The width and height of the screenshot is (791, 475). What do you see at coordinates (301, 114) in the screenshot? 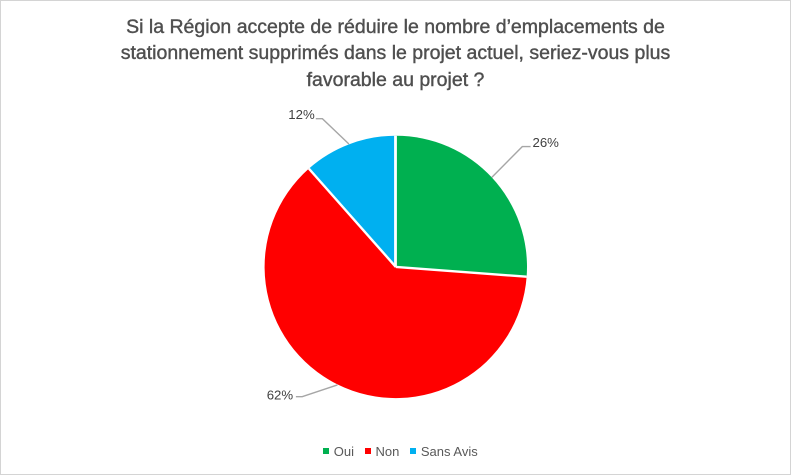
I see `svg-text: 12%` at bounding box center [301, 114].